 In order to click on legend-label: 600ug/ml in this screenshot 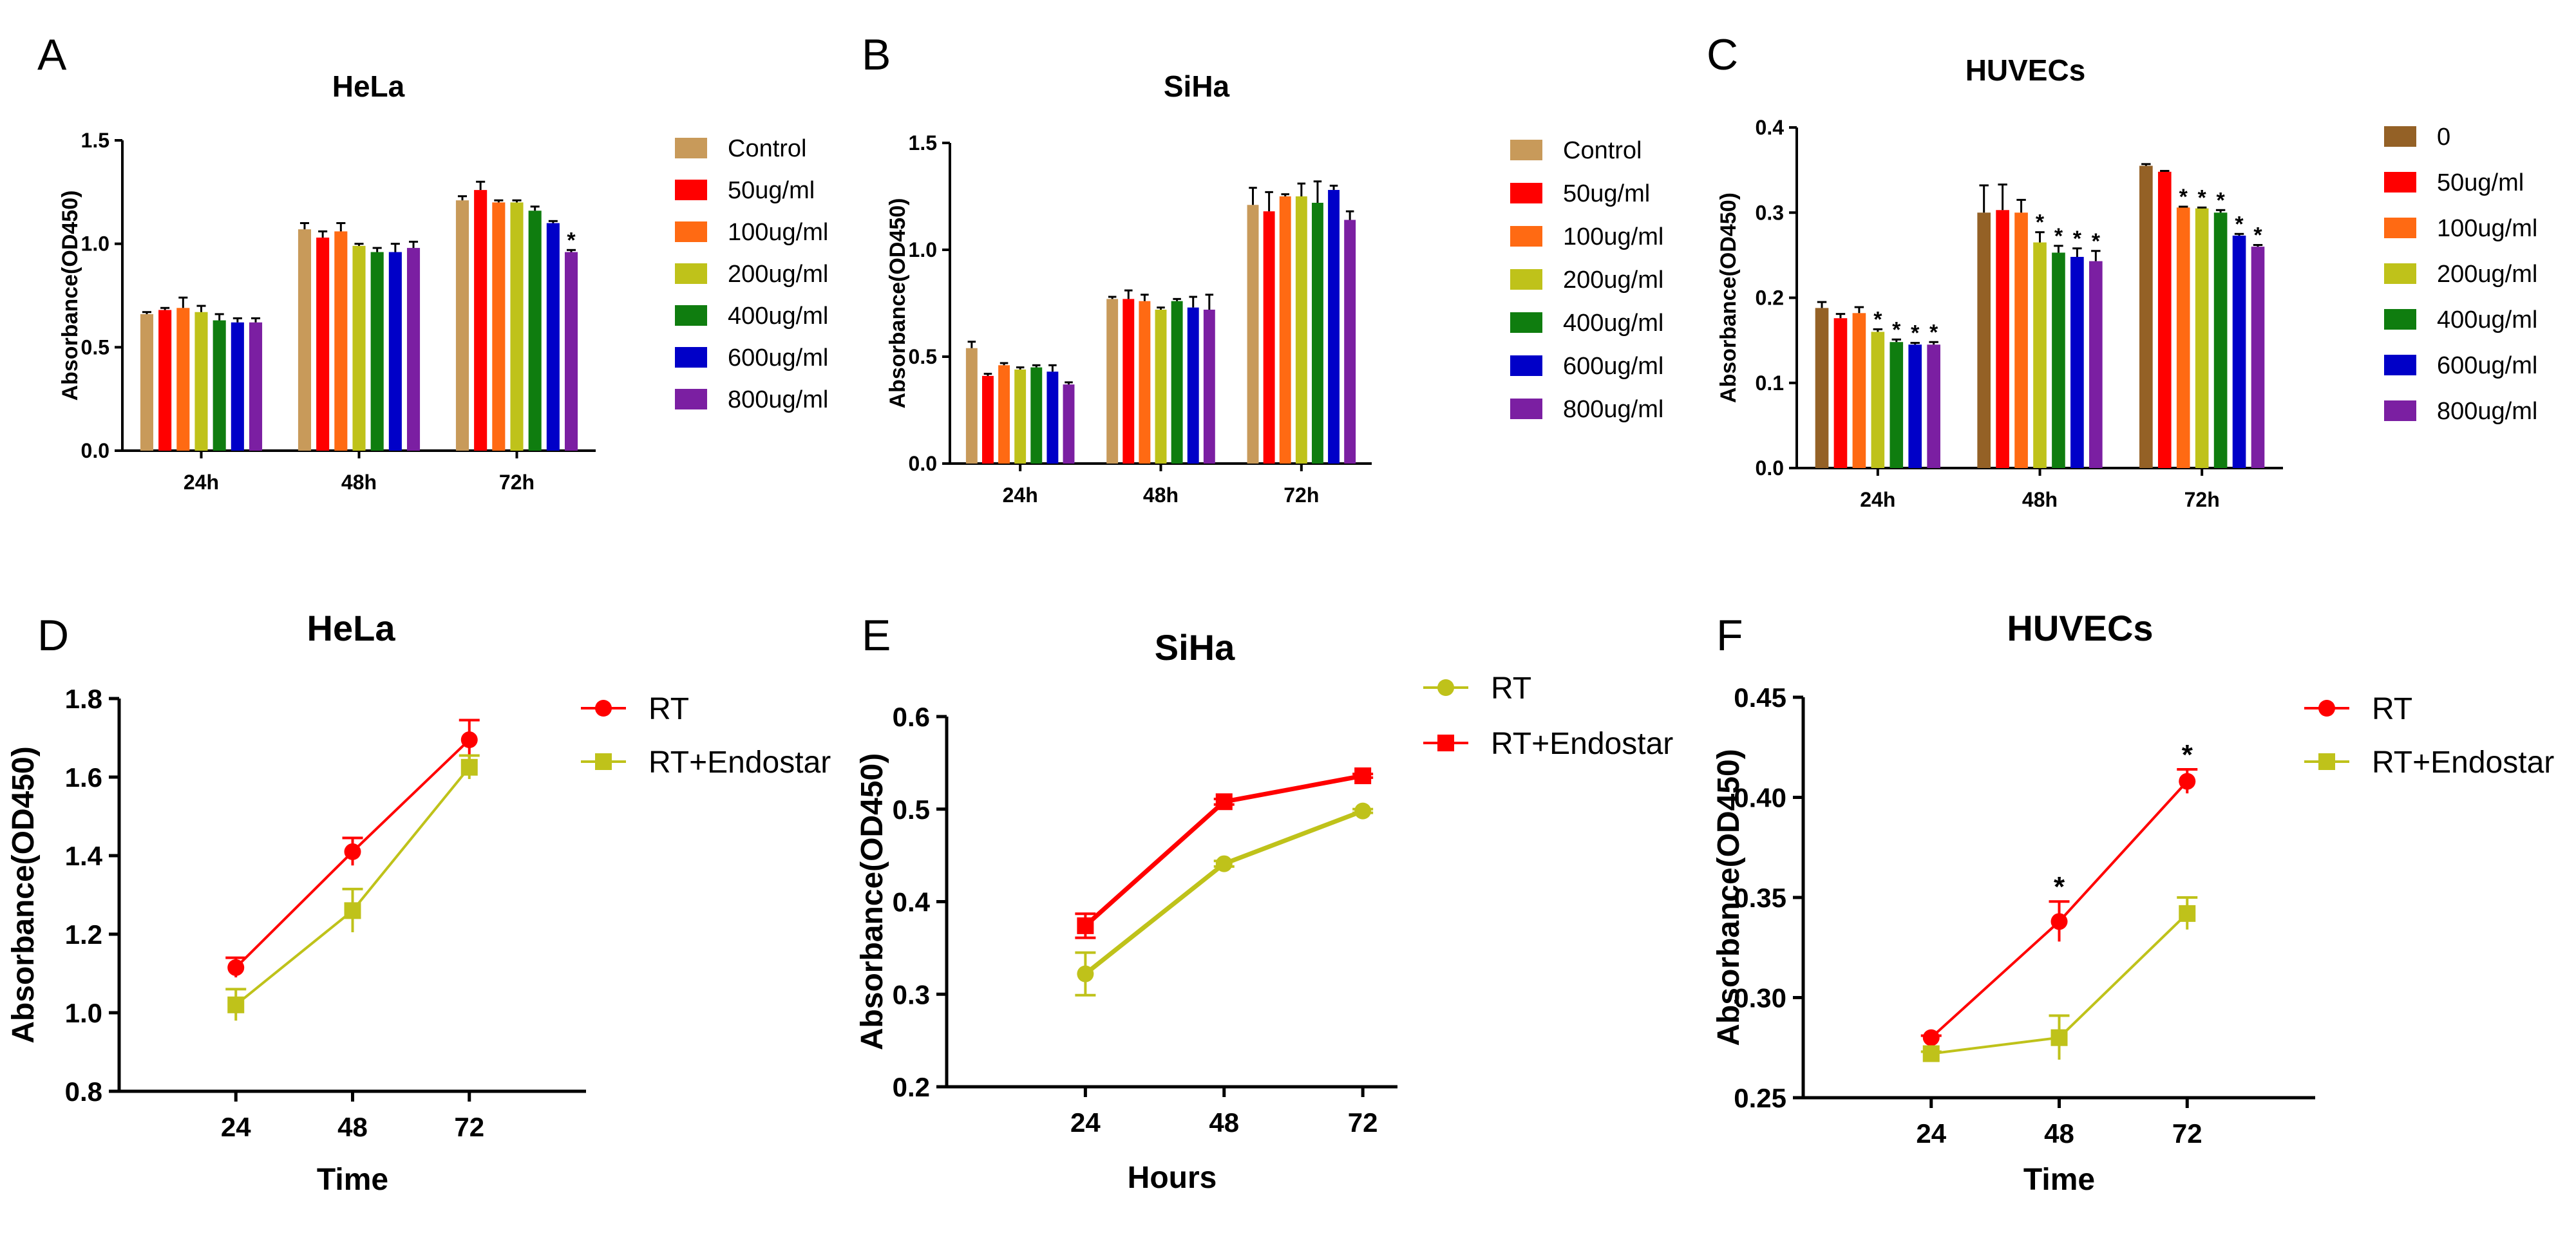, I will do `click(2487, 365)`.